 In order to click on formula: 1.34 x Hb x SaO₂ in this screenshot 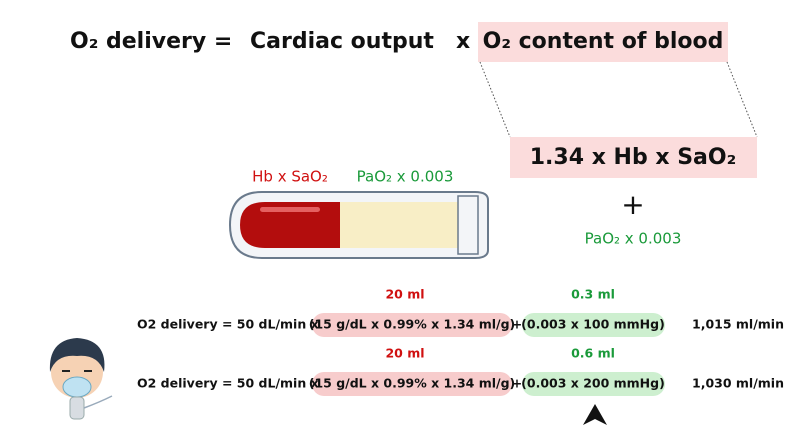, I will do `click(633, 157)`.